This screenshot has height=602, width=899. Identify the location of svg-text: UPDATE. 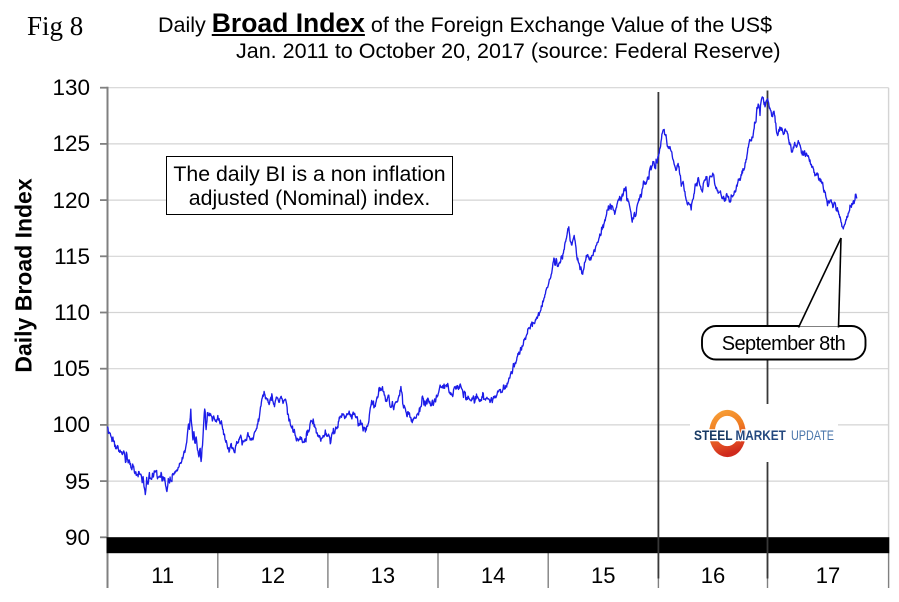
(812, 435).